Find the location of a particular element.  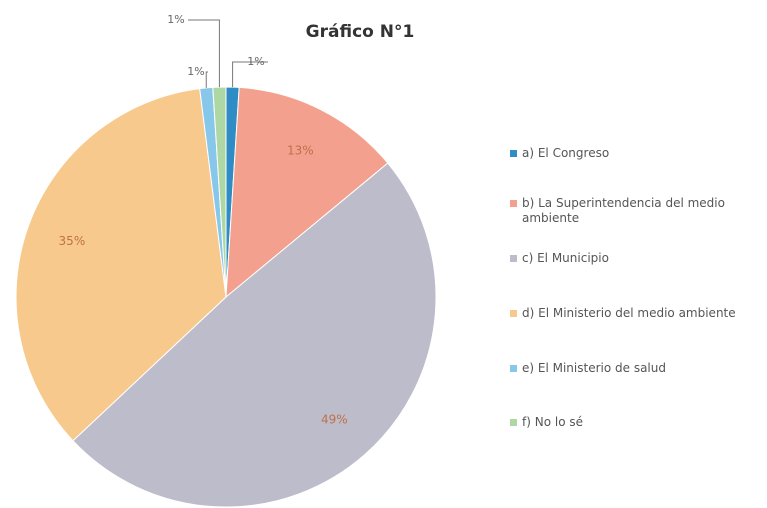

legend-item: e) El Ministerio de salud is located at coordinates (637, 368).